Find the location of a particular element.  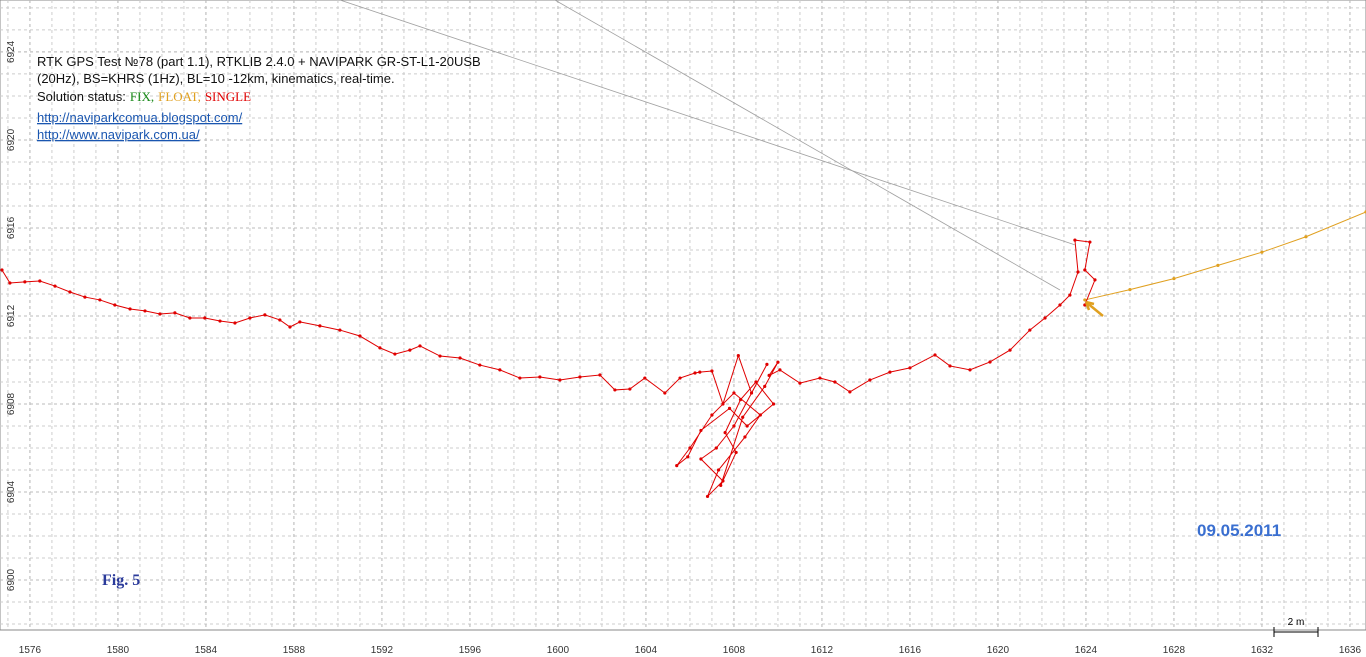

link: http://www.navipark.com.ua/ is located at coordinates (118, 134).